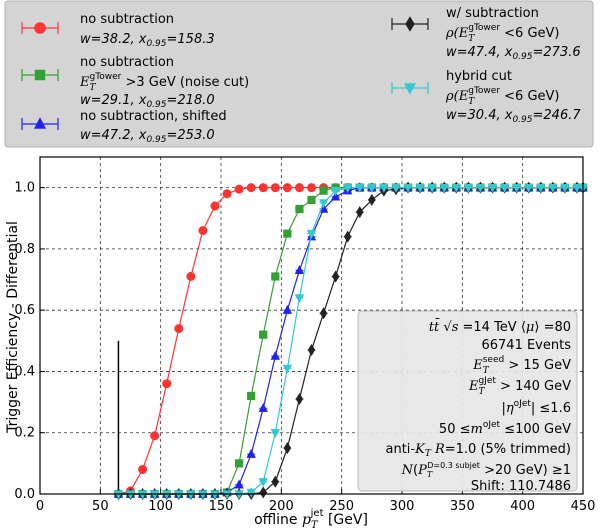 Image resolution: width=600 pixels, height=530 pixels. What do you see at coordinates (513, 53) in the screenshot?
I see `legend-entry-3-params: w=47.4, x0.95=273.6` at bounding box center [513, 53].